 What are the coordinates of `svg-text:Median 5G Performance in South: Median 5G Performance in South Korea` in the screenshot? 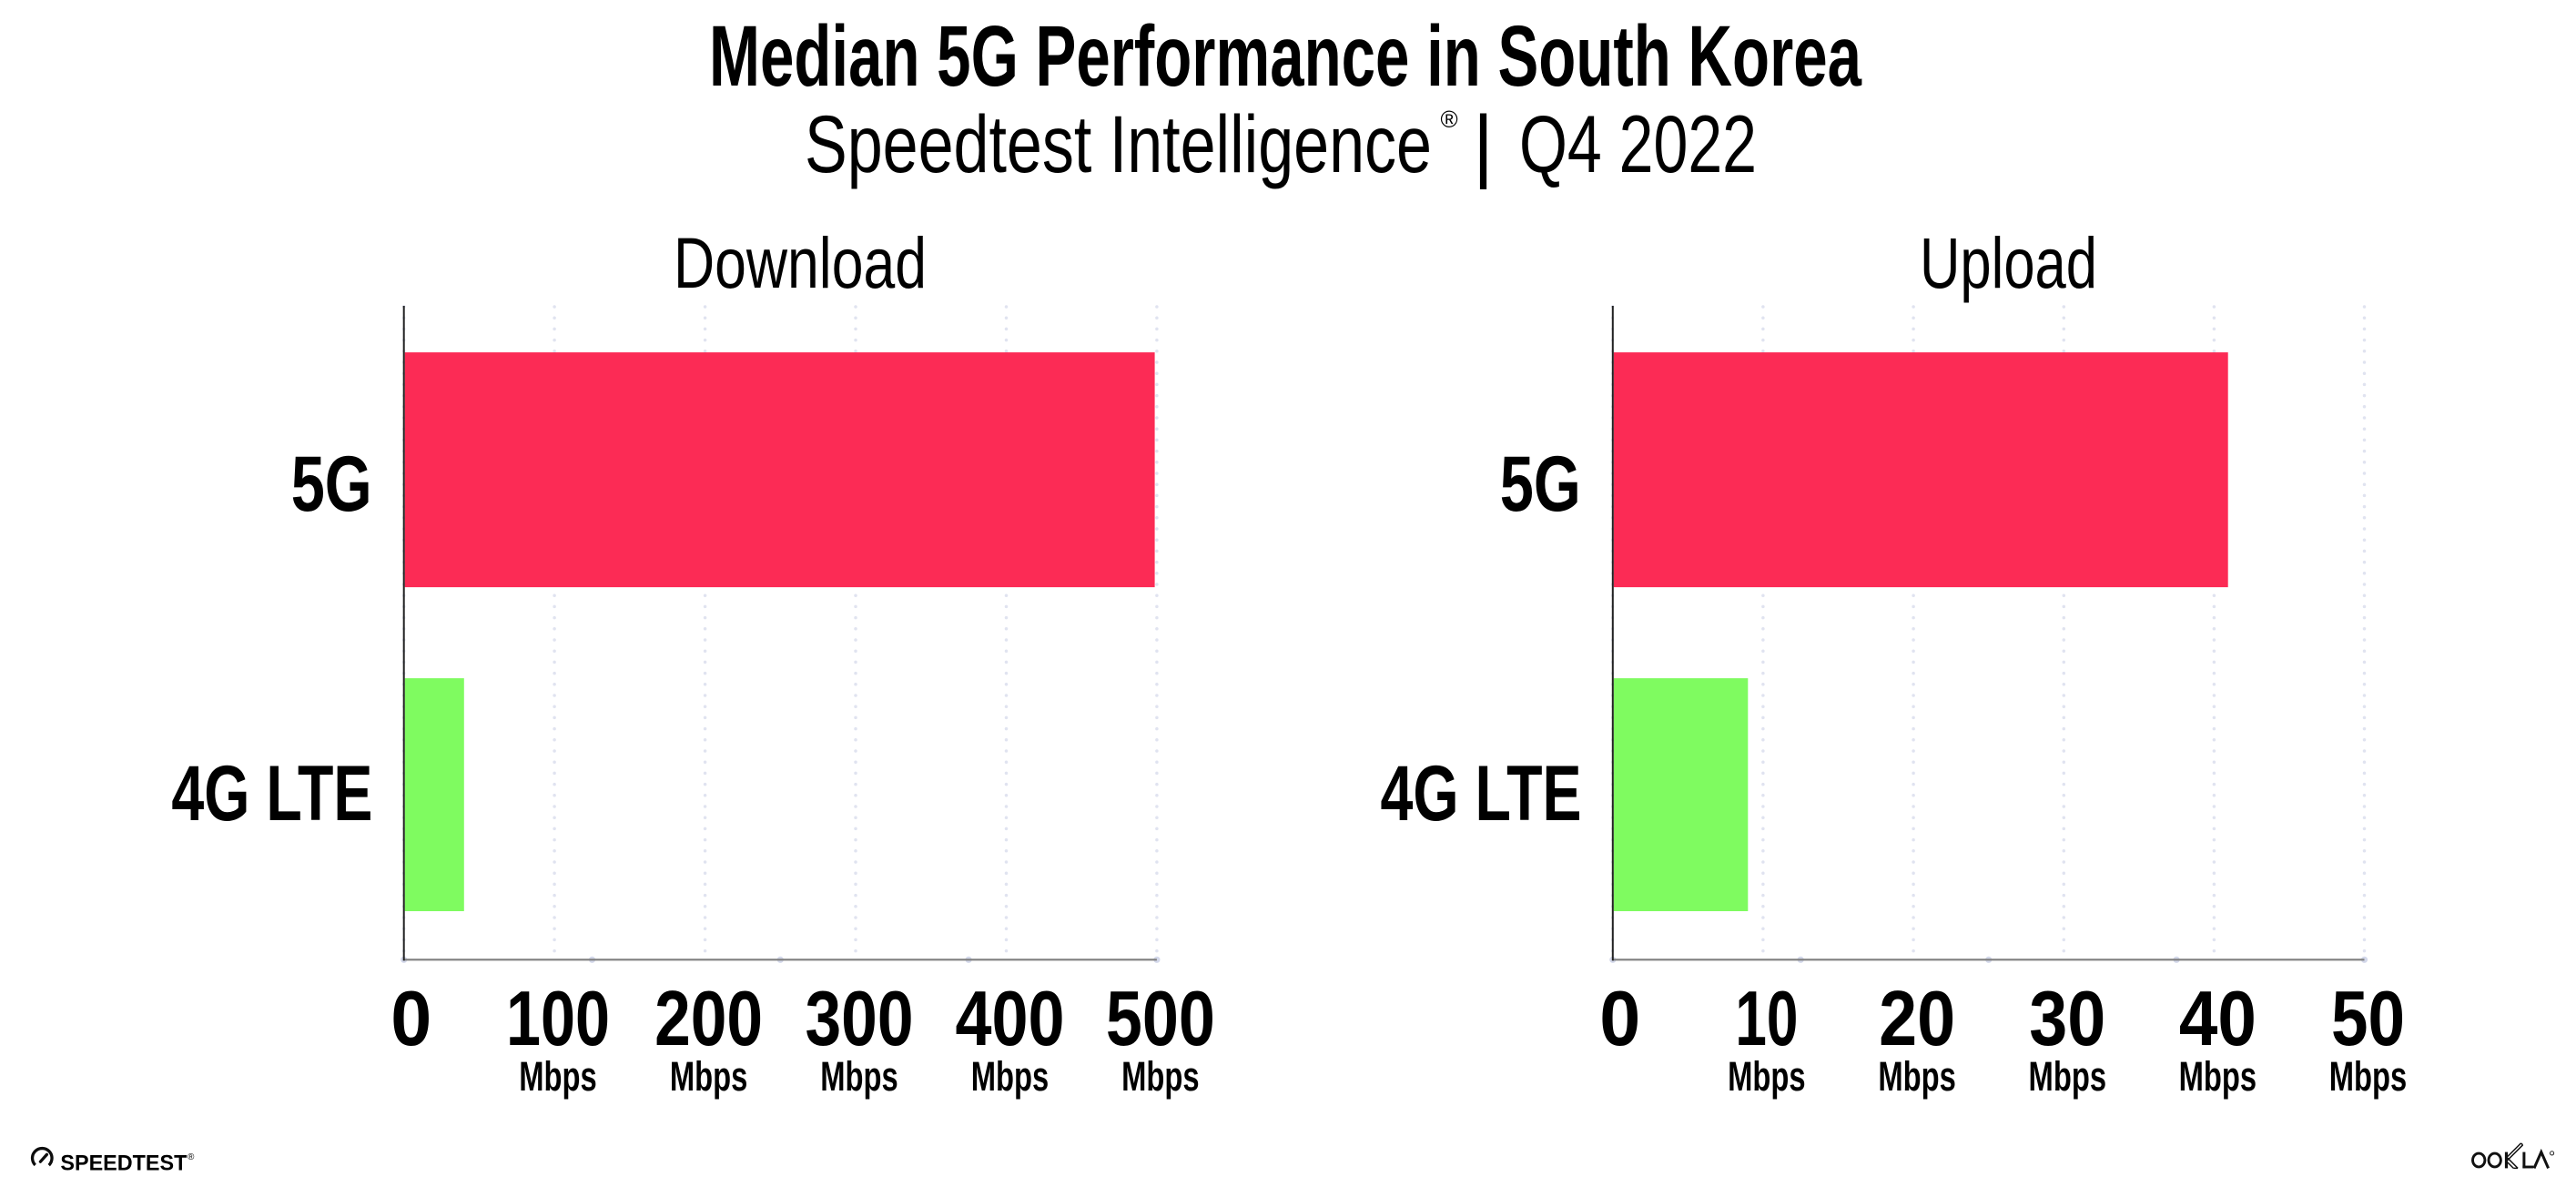 It's located at (1285, 57).